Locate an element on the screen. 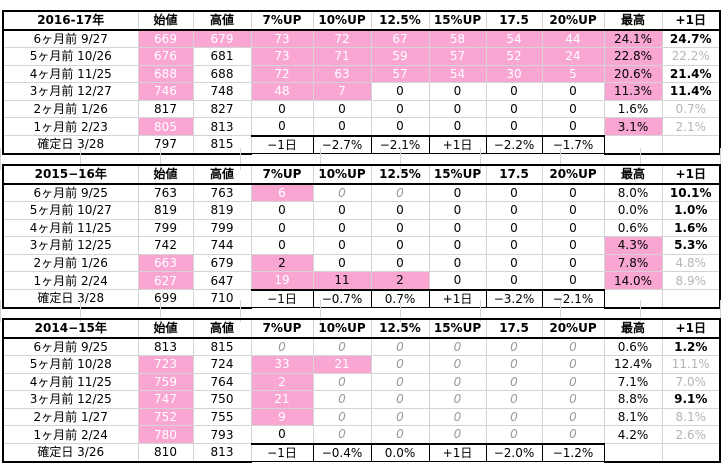 The height and width of the screenshot is (463, 721). table-cell: 30 is located at coordinates (514, 73).